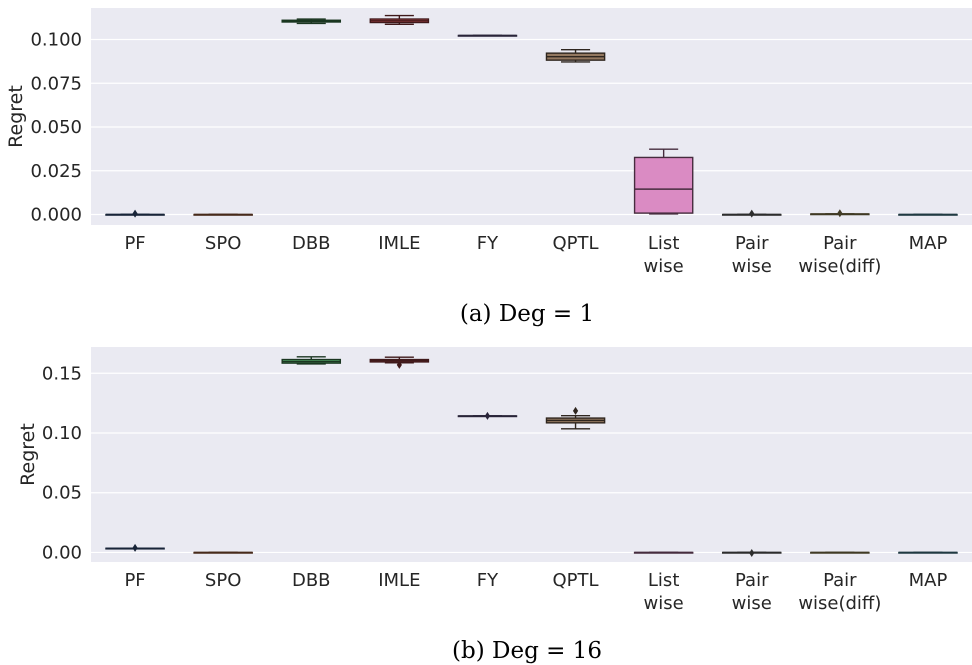 Image resolution: width=972 pixels, height=665 pixels. I want to click on y-tick-label: 0.025, so click(56, 171).